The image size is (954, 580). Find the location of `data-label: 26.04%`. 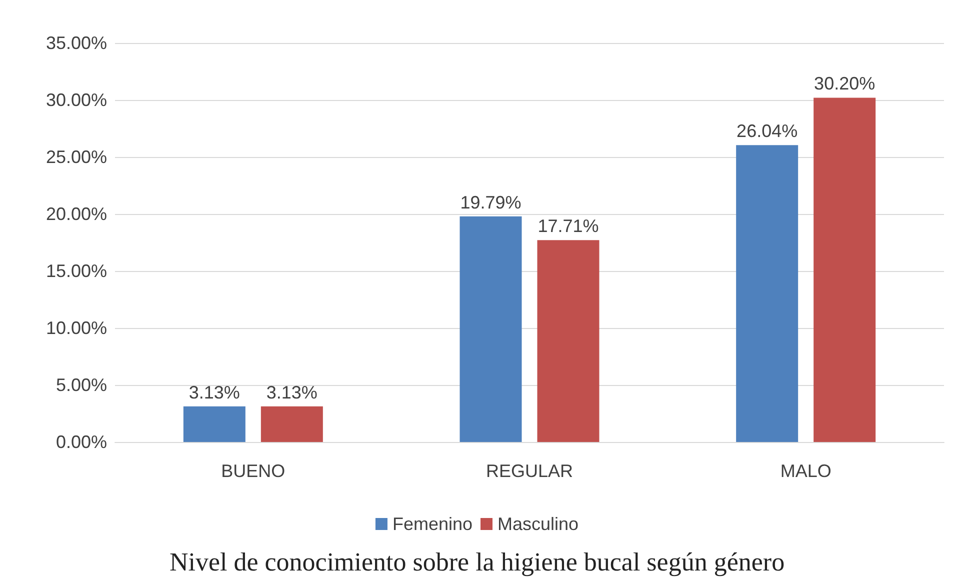

data-label: 26.04% is located at coordinates (767, 131).